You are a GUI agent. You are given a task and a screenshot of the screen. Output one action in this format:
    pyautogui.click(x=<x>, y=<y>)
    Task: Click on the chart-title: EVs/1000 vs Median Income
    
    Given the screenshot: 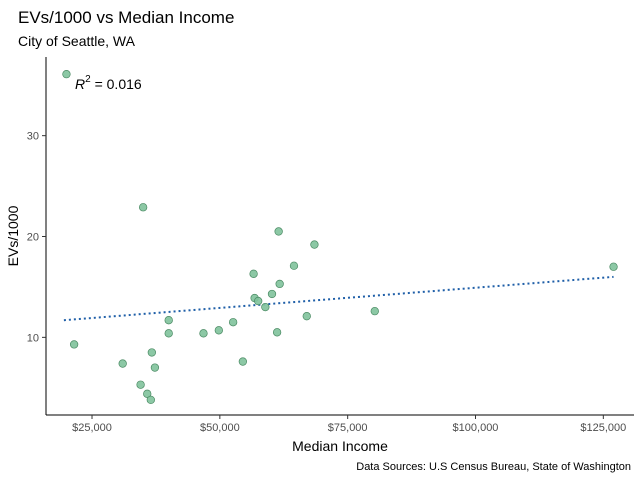 What is the action you would take?
    pyautogui.click(x=126, y=17)
    